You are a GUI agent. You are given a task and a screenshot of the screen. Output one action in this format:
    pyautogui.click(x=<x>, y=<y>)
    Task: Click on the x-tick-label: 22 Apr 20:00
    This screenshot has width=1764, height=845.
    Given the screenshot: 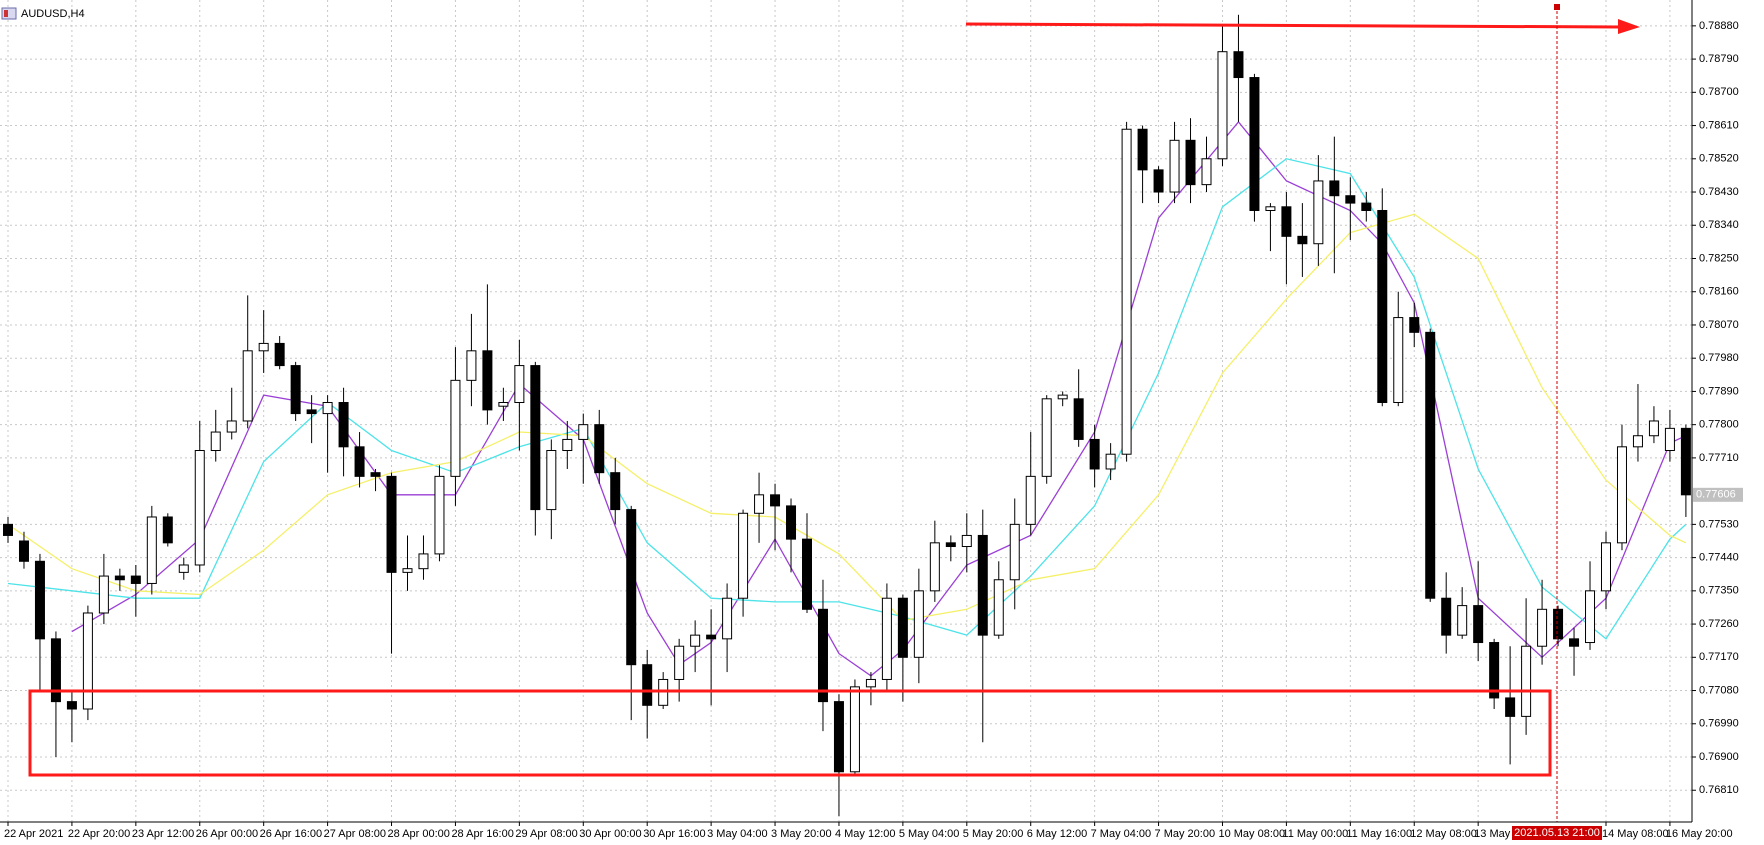 What is the action you would take?
    pyautogui.click(x=99, y=834)
    